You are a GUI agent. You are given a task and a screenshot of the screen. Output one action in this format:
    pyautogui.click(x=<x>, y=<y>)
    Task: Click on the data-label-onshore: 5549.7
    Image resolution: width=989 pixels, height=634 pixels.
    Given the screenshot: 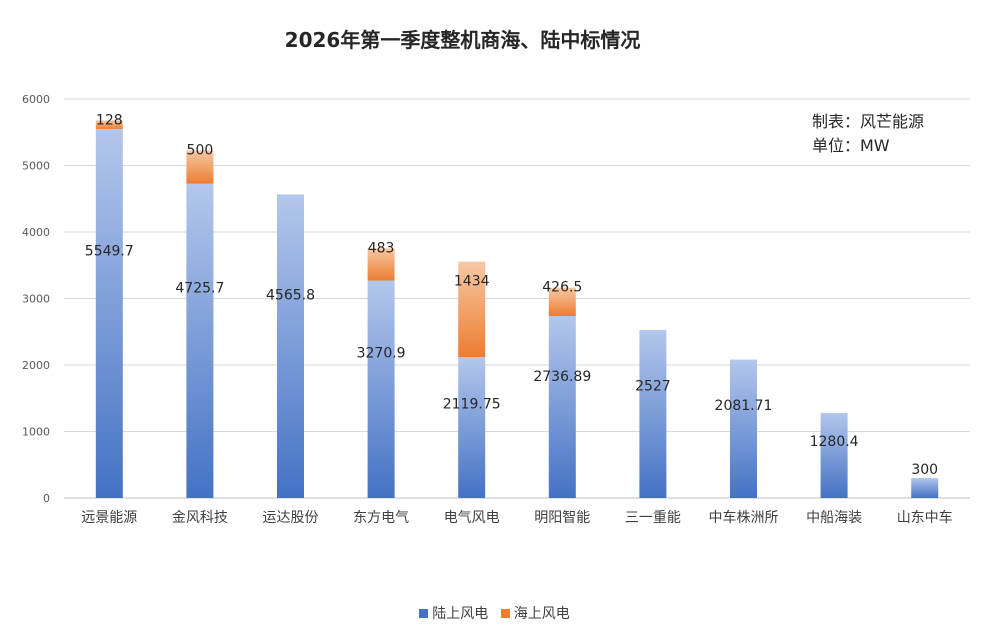 What is the action you would take?
    pyautogui.click(x=109, y=252)
    